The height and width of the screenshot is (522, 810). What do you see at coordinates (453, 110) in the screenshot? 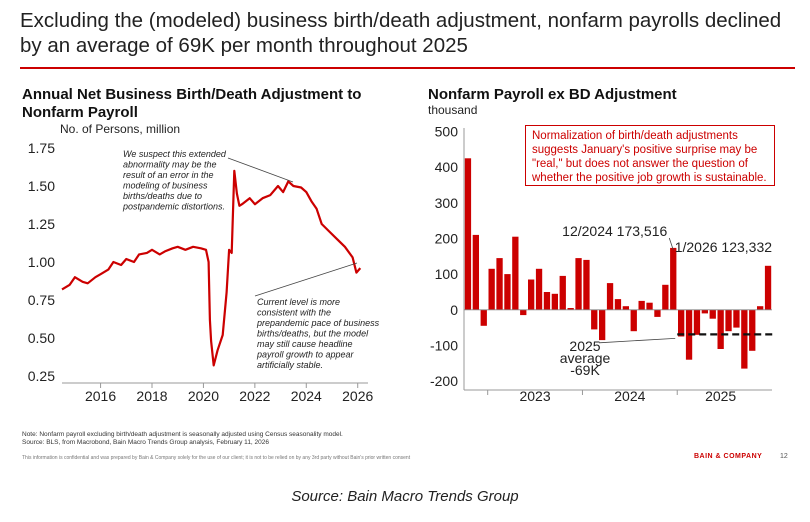
I see `right-y-unit-label: thousand` at bounding box center [453, 110].